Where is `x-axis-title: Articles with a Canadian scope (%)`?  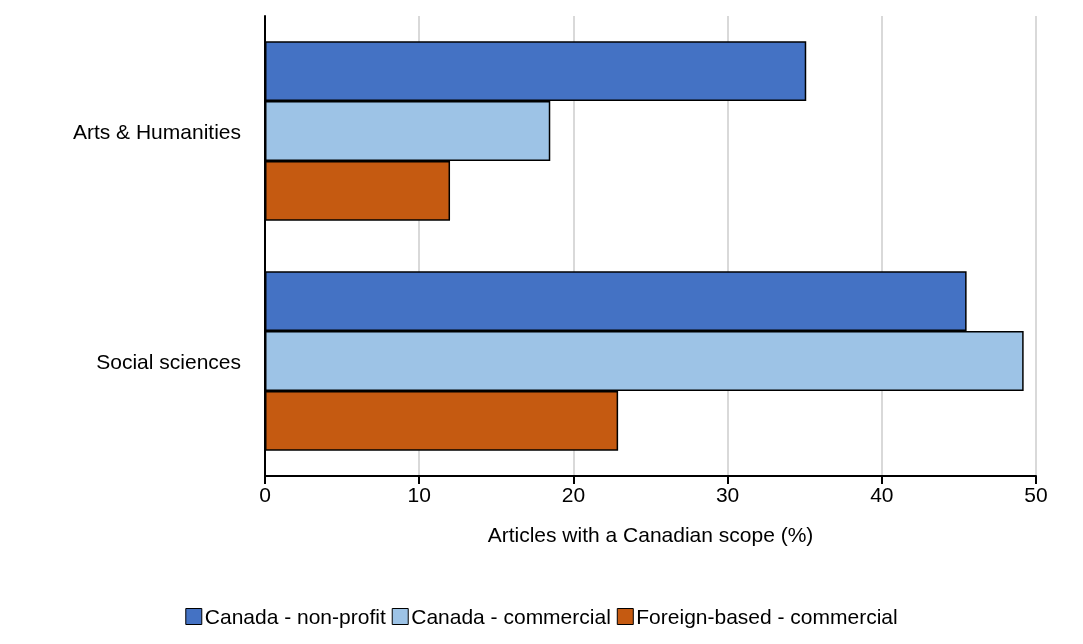
x-axis-title: Articles with a Canadian scope (%) is located at coordinates (650, 534).